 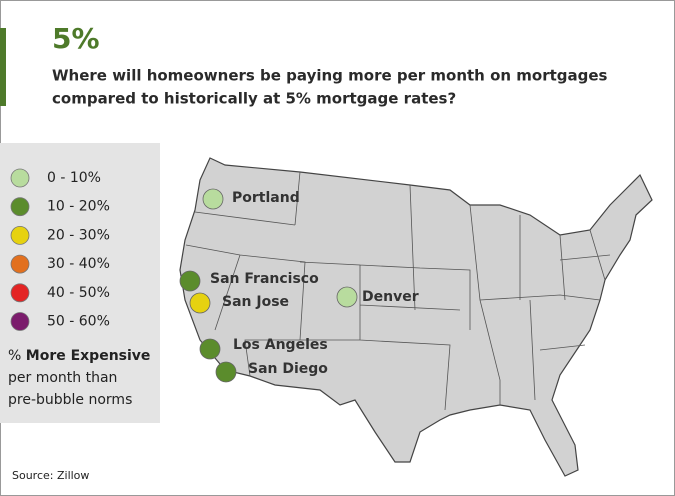 What do you see at coordinates (62, 378) in the screenshot?
I see `legend-caption: per month than` at bounding box center [62, 378].